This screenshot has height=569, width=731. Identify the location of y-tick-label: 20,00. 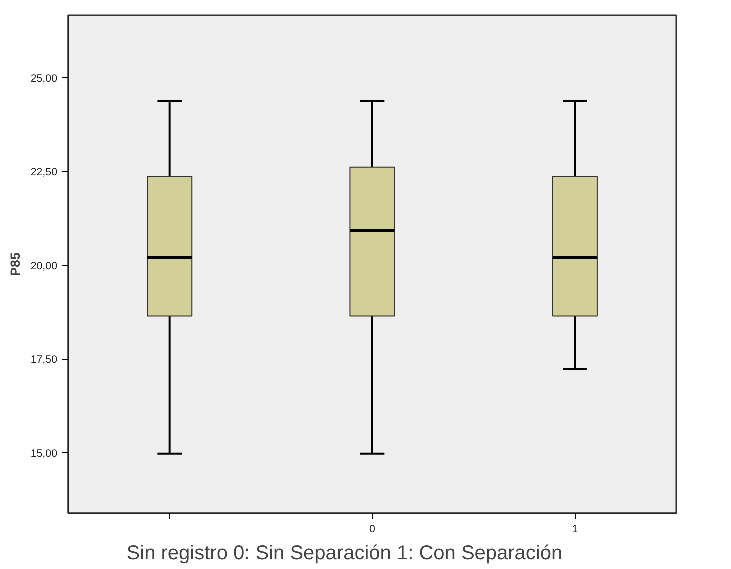
(44, 266).